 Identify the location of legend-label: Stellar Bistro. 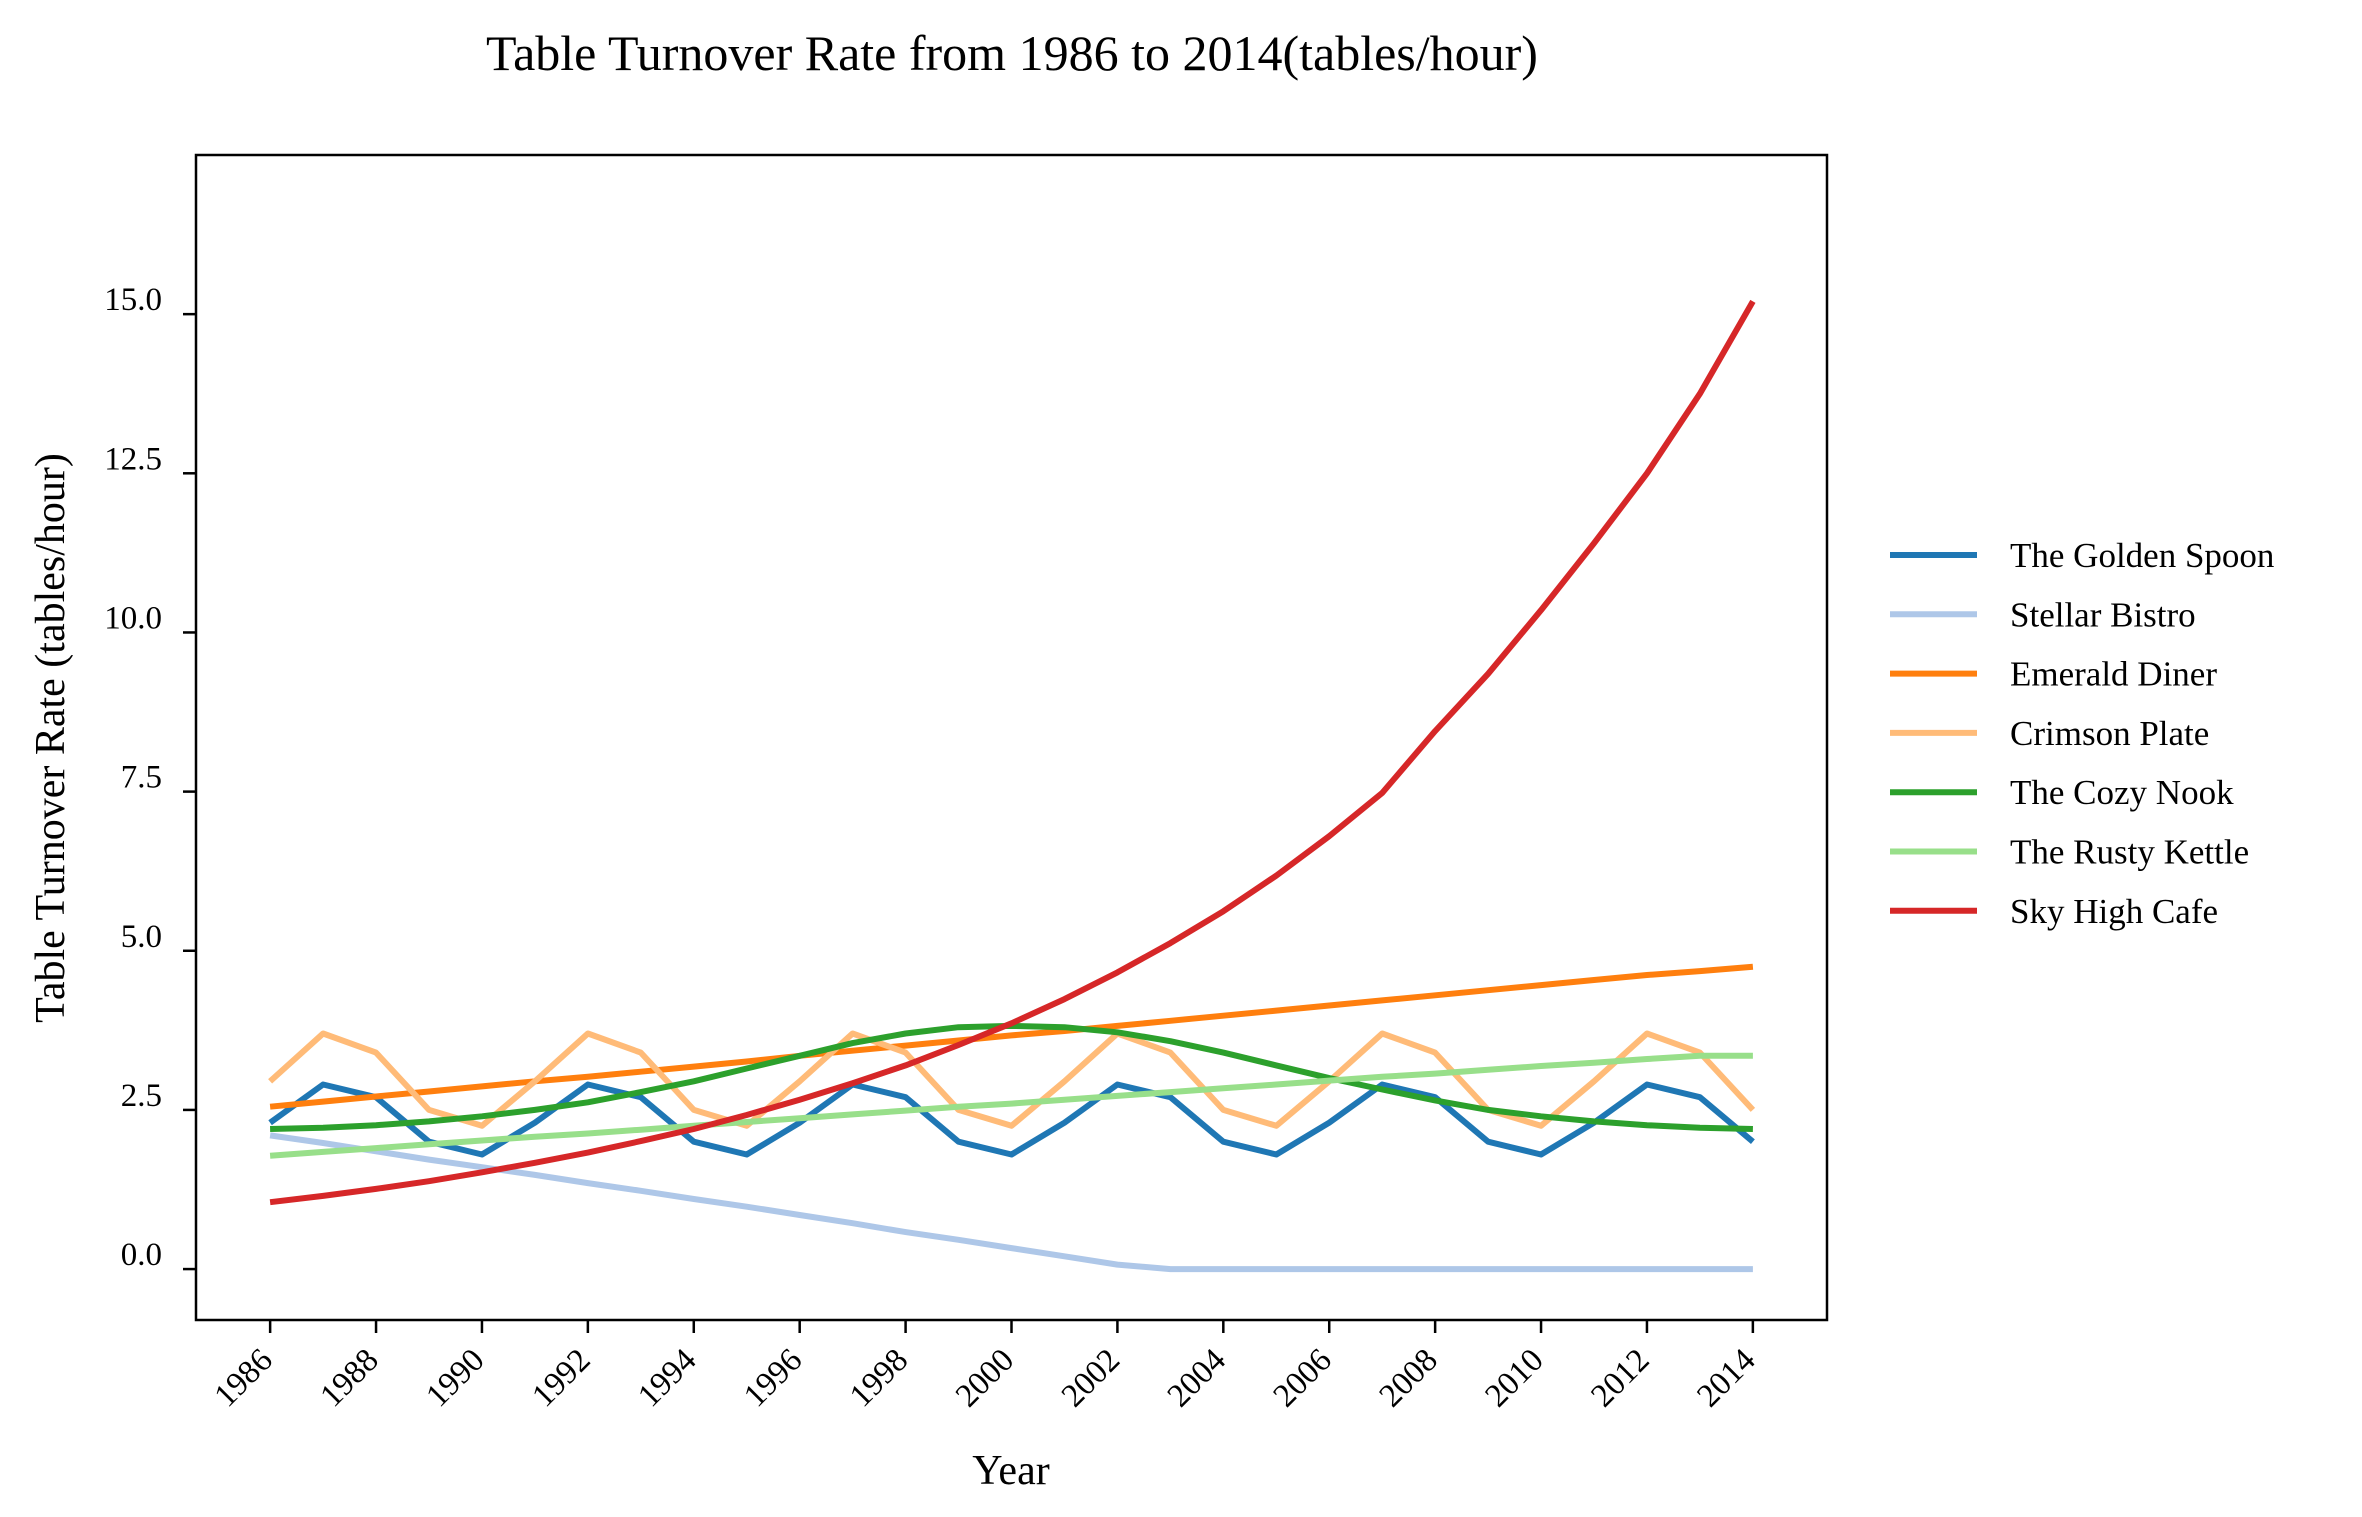
(2103, 614).